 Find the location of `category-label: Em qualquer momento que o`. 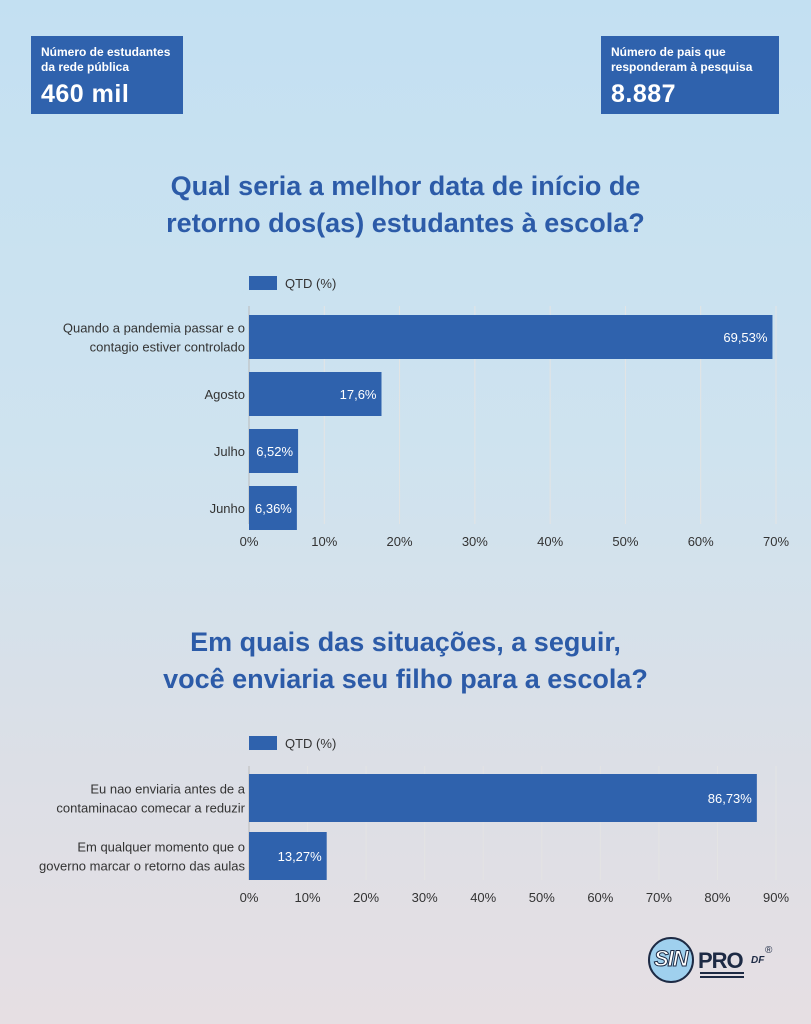

category-label: Em qualquer momento que o is located at coordinates (161, 847).